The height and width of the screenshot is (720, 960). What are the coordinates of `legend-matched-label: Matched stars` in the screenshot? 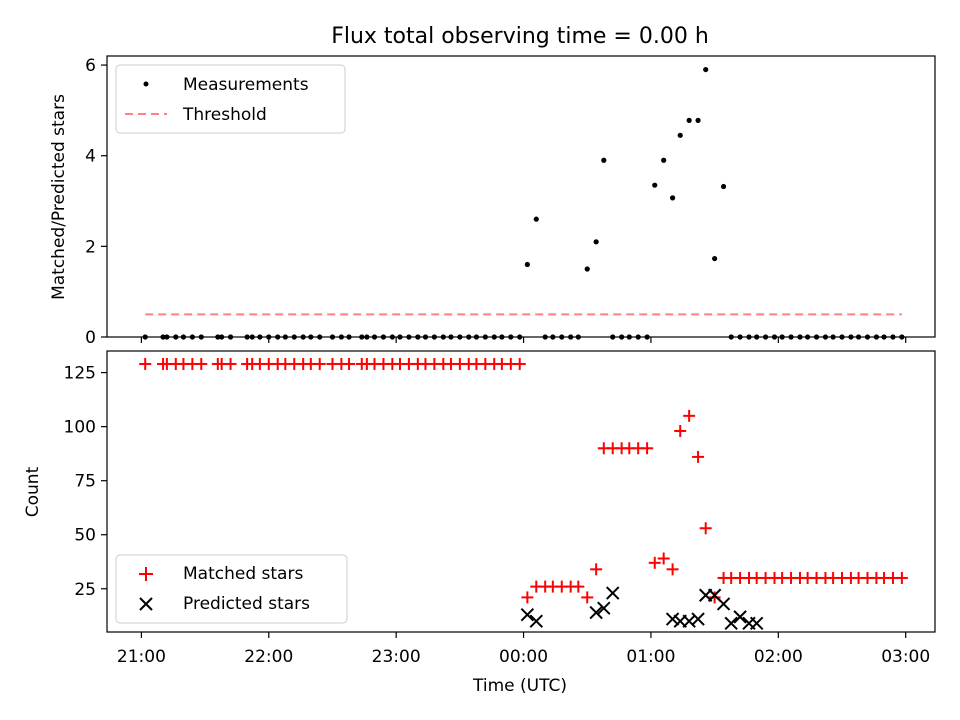 It's located at (243, 574).